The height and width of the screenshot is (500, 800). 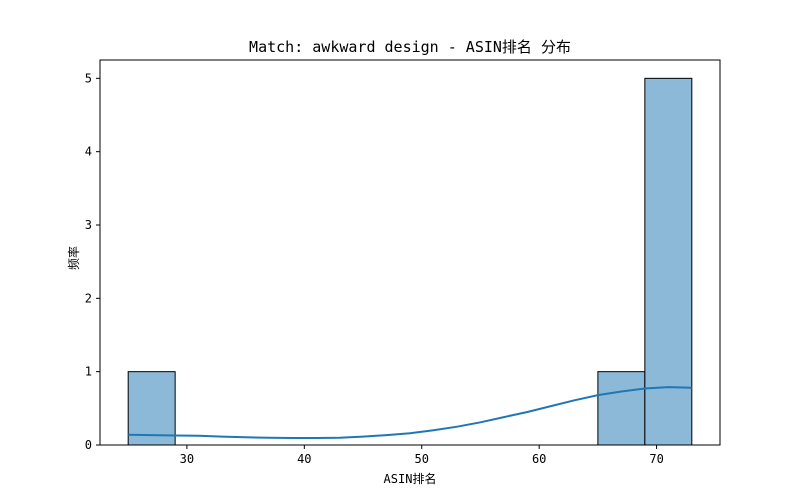 I want to click on x-tick-label-0: 30, so click(x=187, y=459).